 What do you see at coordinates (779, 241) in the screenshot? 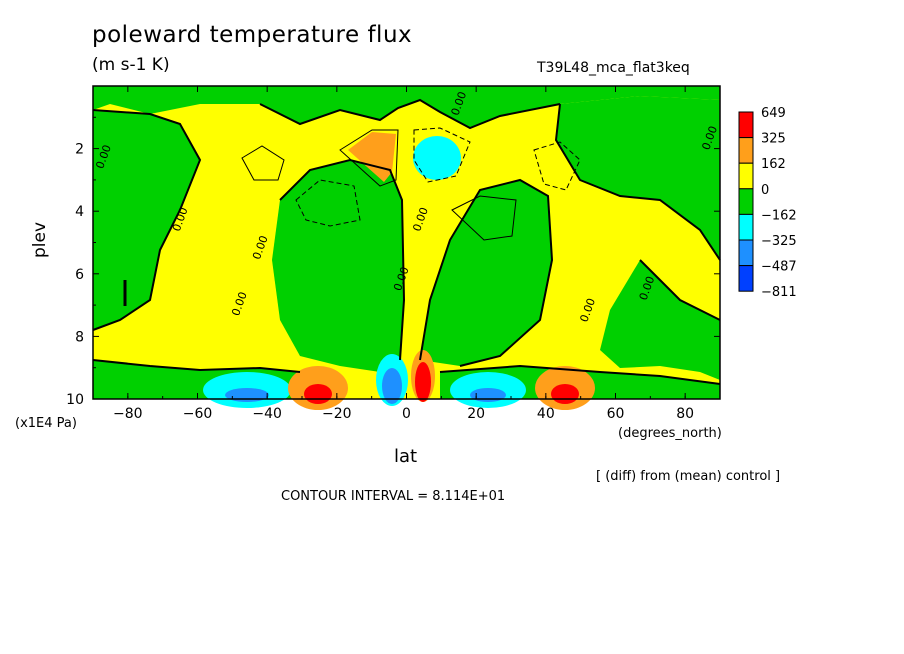
I see `colorbar-label: −325` at bounding box center [779, 241].